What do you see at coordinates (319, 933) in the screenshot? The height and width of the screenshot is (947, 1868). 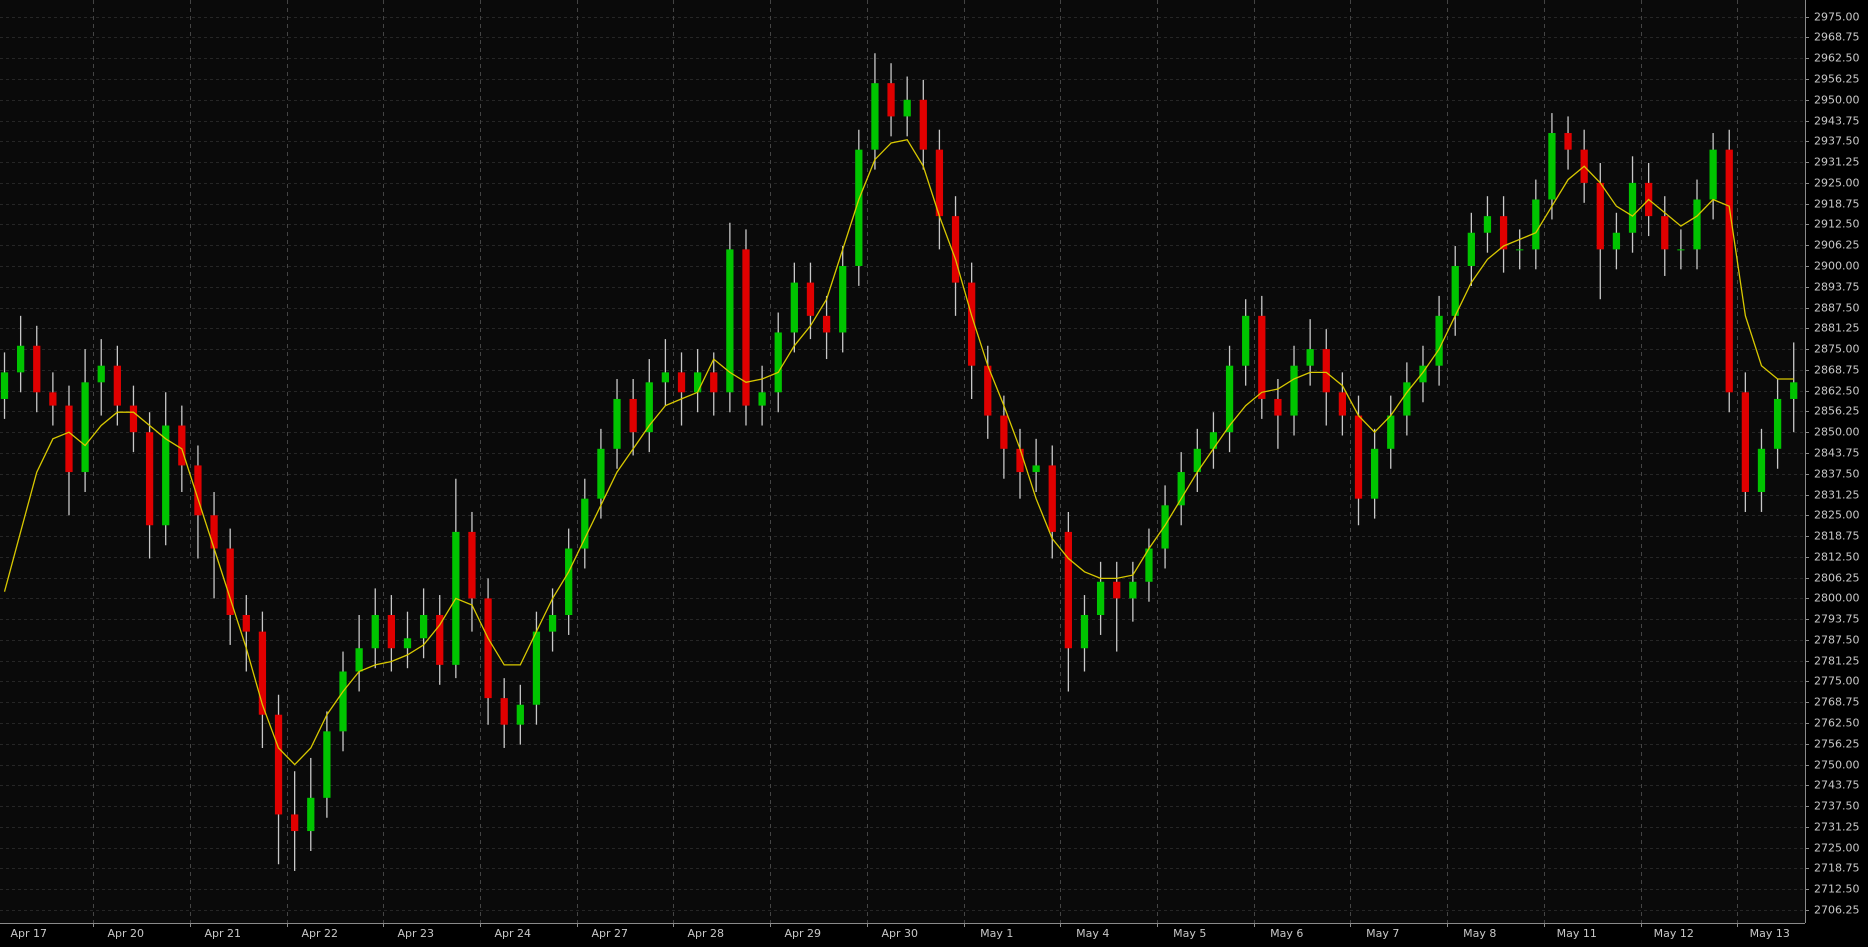 I see `x-tick-label: Apr 22` at bounding box center [319, 933].